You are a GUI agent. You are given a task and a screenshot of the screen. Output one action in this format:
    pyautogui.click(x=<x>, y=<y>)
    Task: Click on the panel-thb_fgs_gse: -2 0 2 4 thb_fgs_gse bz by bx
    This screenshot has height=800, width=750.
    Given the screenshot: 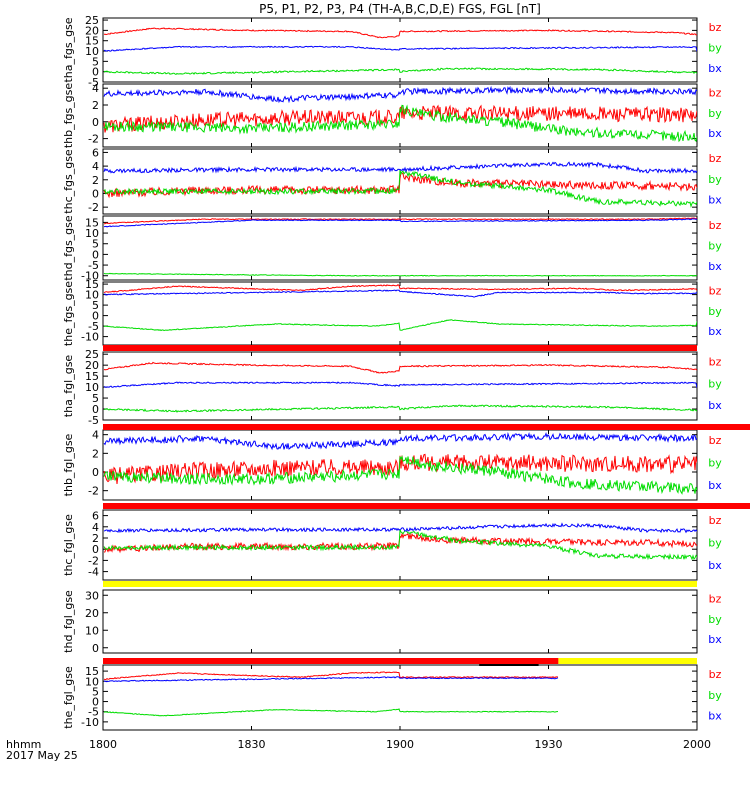 What is the action you would take?
    pyautogui.click(x=392, y=115)
    